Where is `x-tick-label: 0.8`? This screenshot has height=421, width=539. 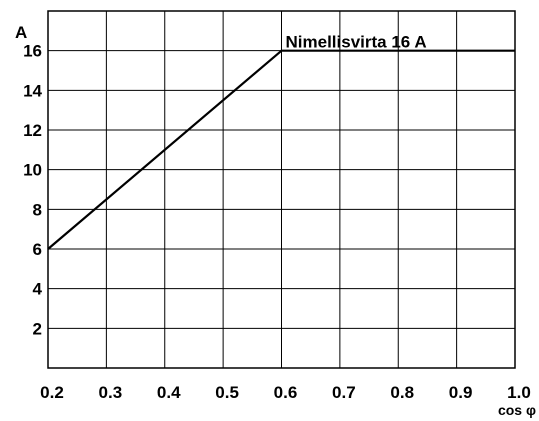
x-tick-label: 0.8 is located at coordinates (402, 392).